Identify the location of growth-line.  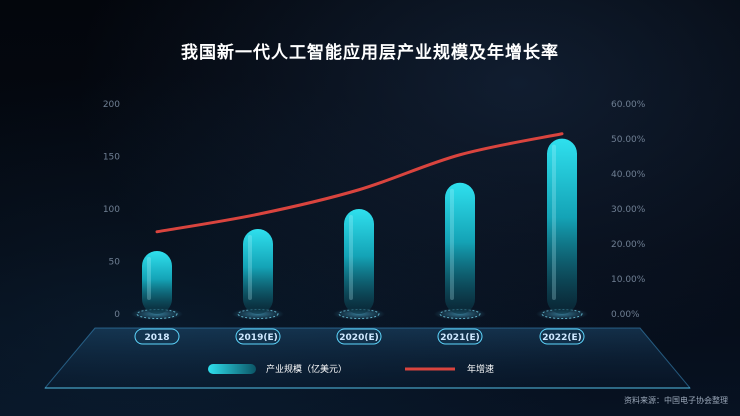
(359, 183).